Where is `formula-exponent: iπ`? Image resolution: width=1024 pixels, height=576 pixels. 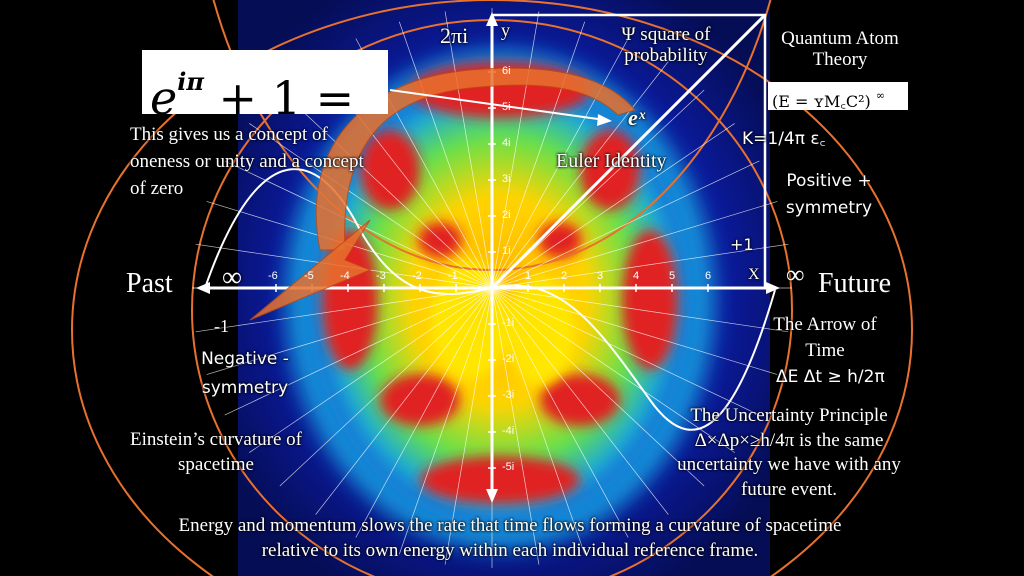 formula-exponent: iπ is located at coordinates (190, 81).